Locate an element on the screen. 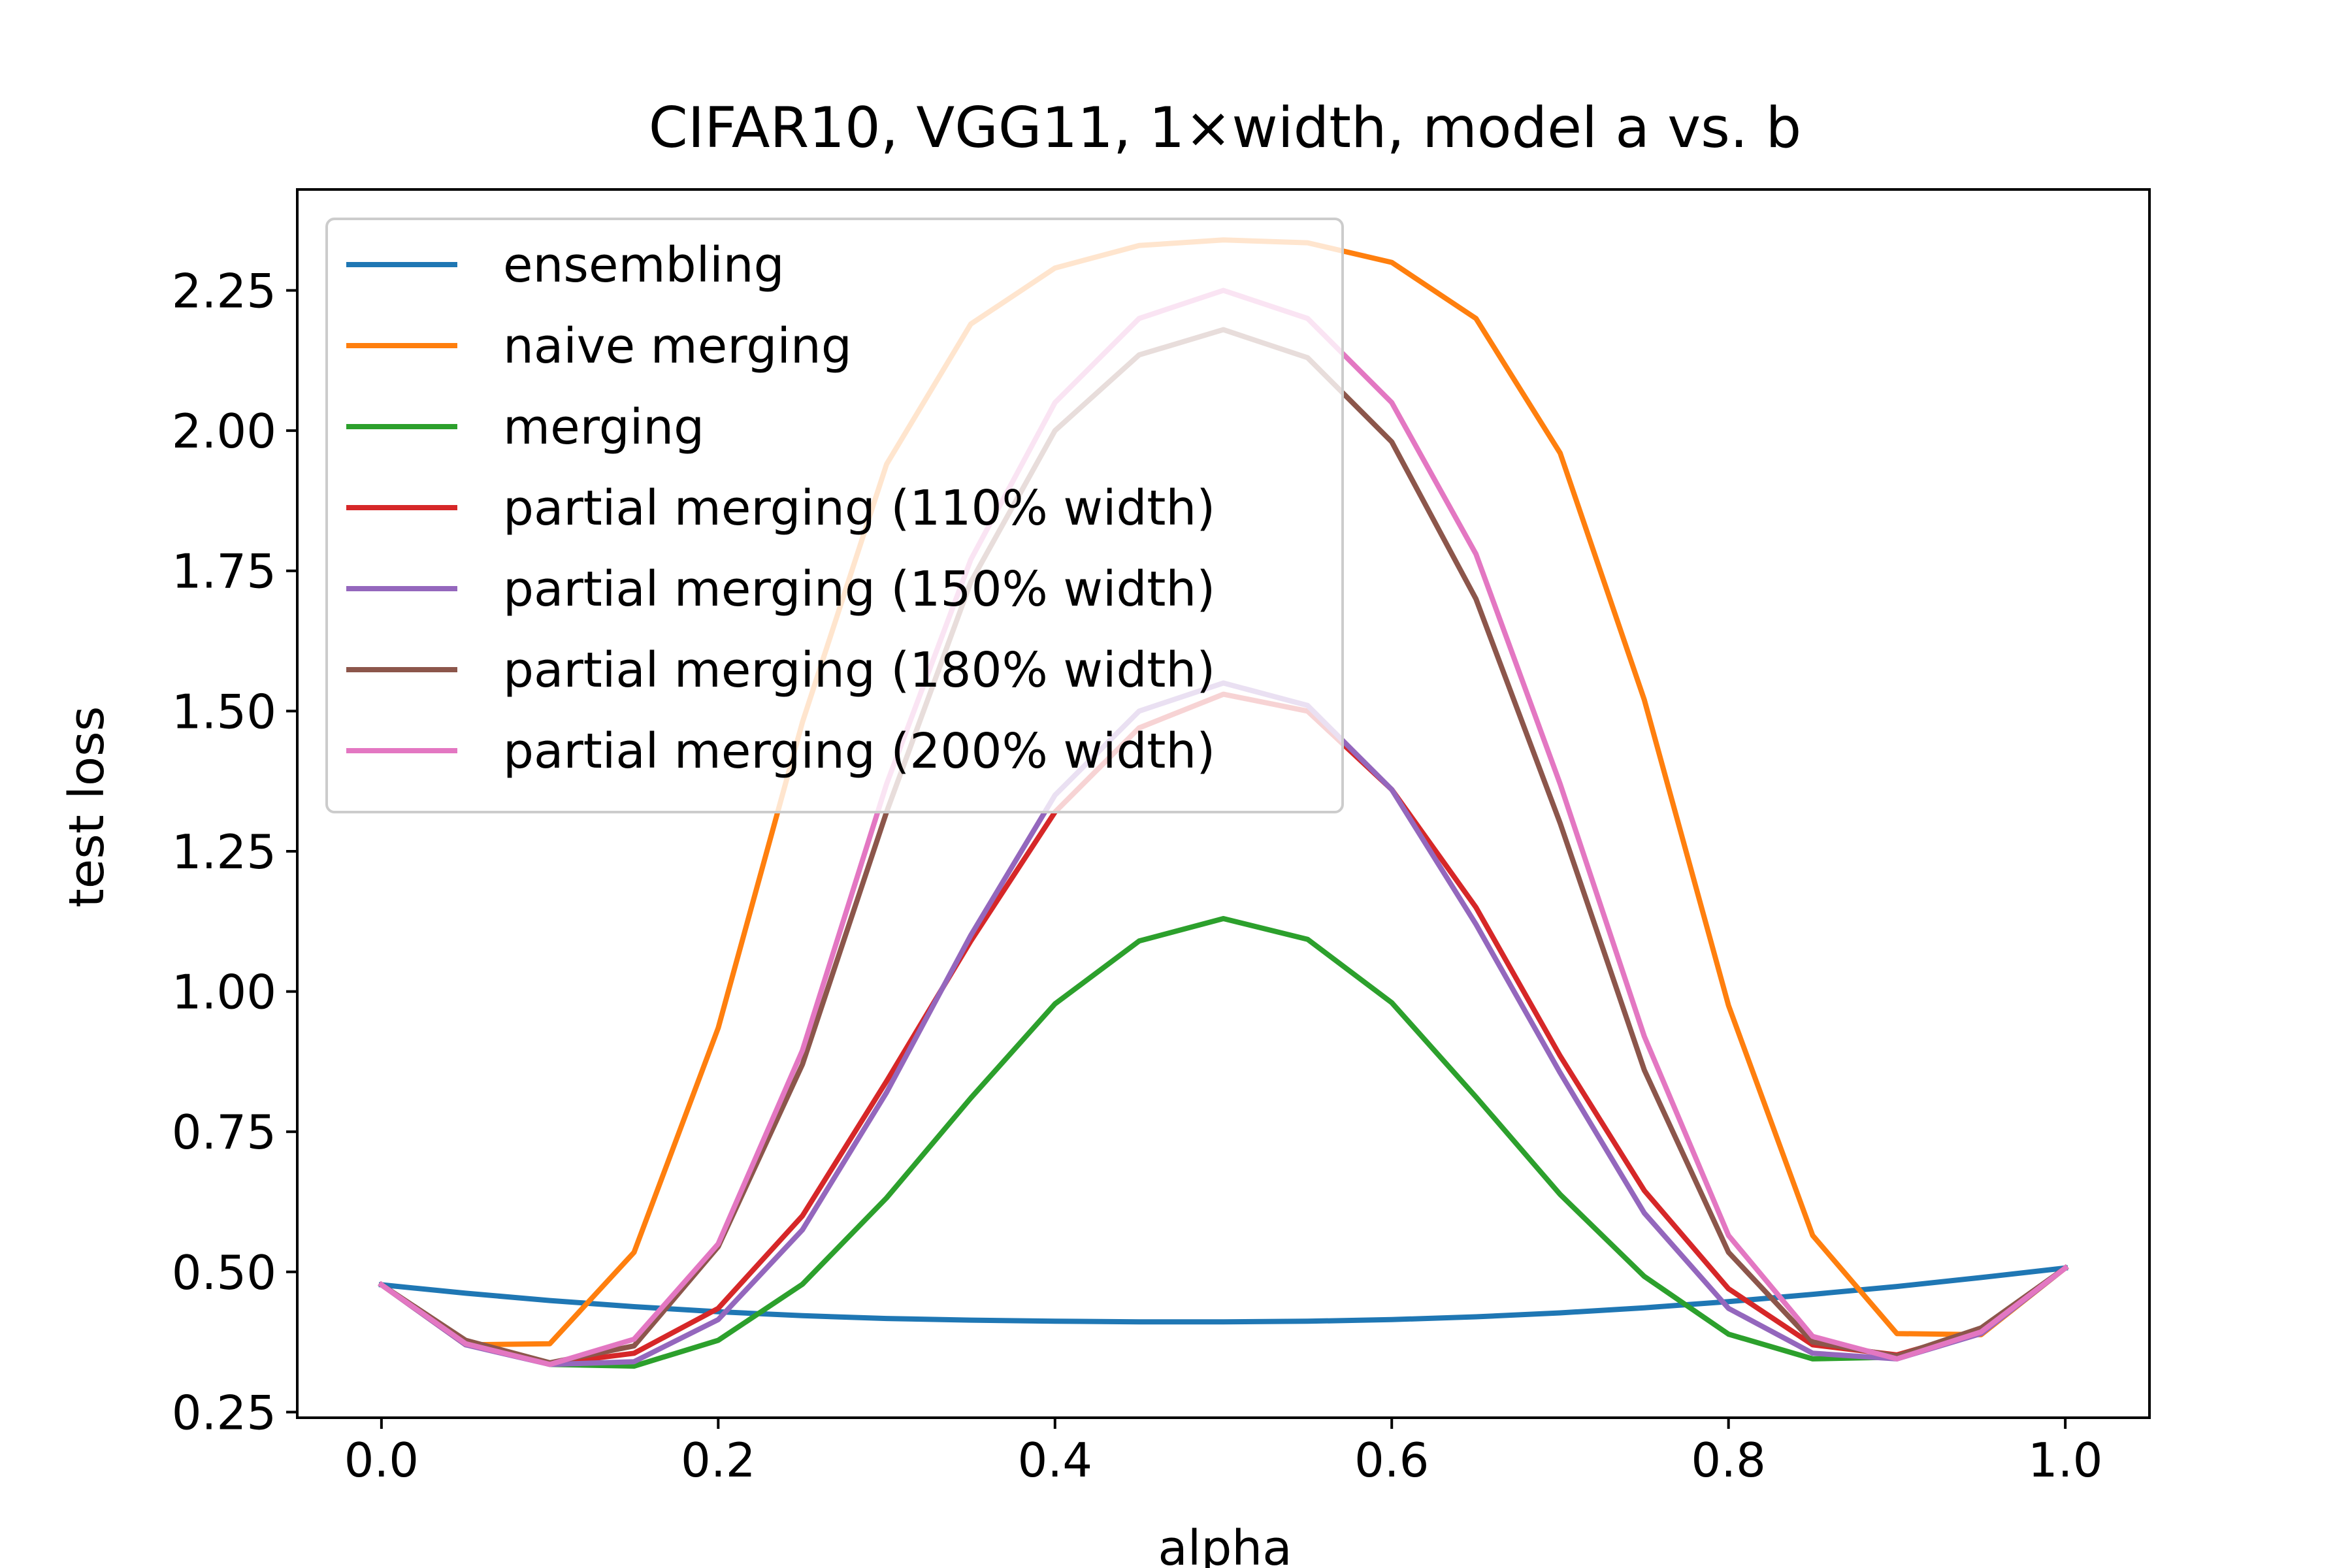 The image size is (2352, 1568). y-axis-label: test loss is located at coordinates (87, 807).